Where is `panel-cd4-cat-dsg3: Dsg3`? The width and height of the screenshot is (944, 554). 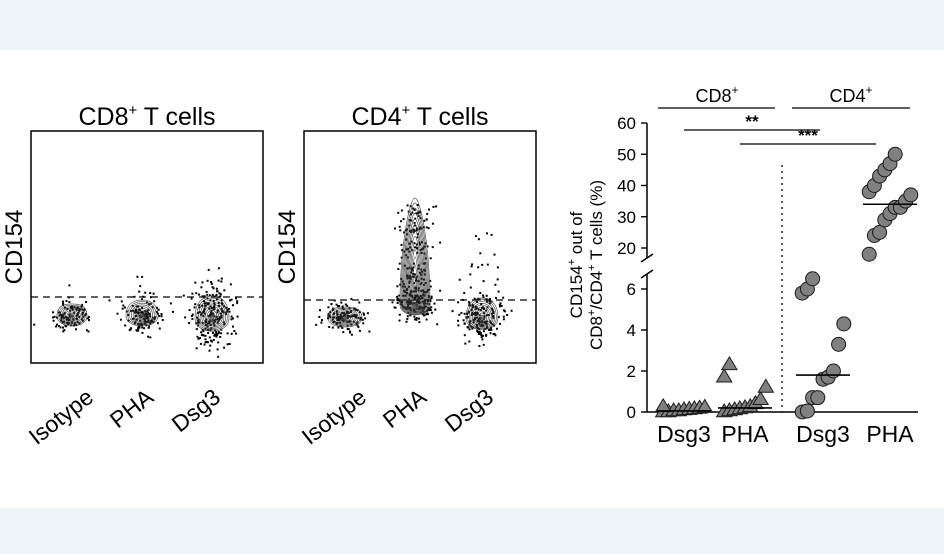
panel-cd4-cat-dsg3: Dsg3 is located at coordinates (469, 410).